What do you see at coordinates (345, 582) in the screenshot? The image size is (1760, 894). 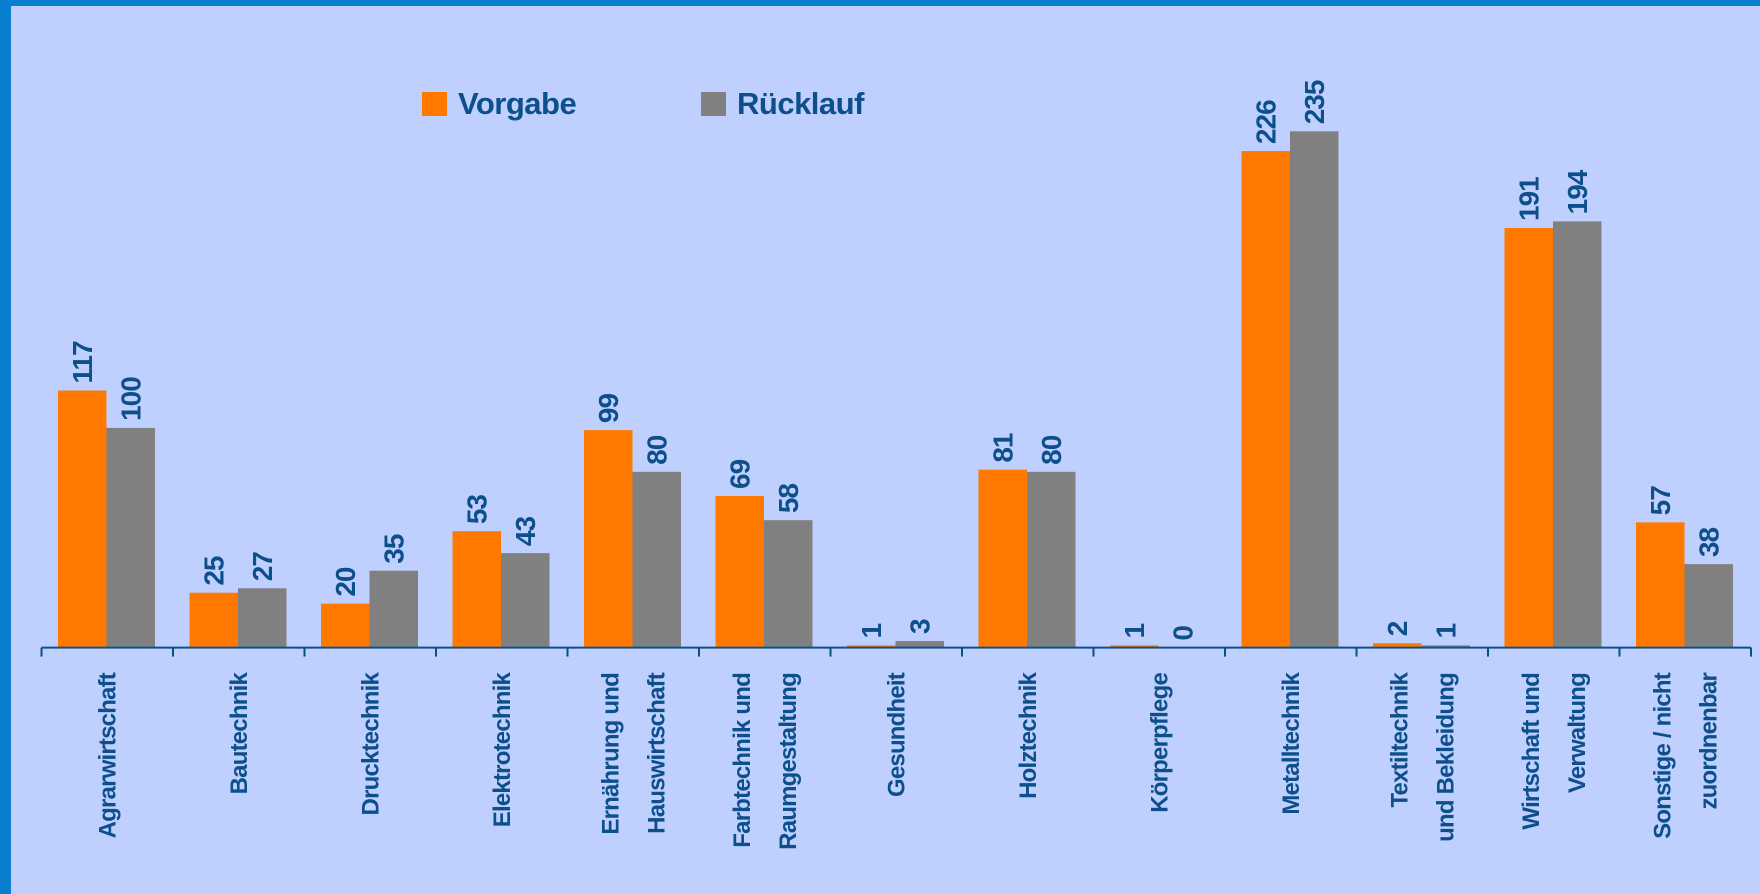 I see `value-label: 20` at bounding box center [345, 582].